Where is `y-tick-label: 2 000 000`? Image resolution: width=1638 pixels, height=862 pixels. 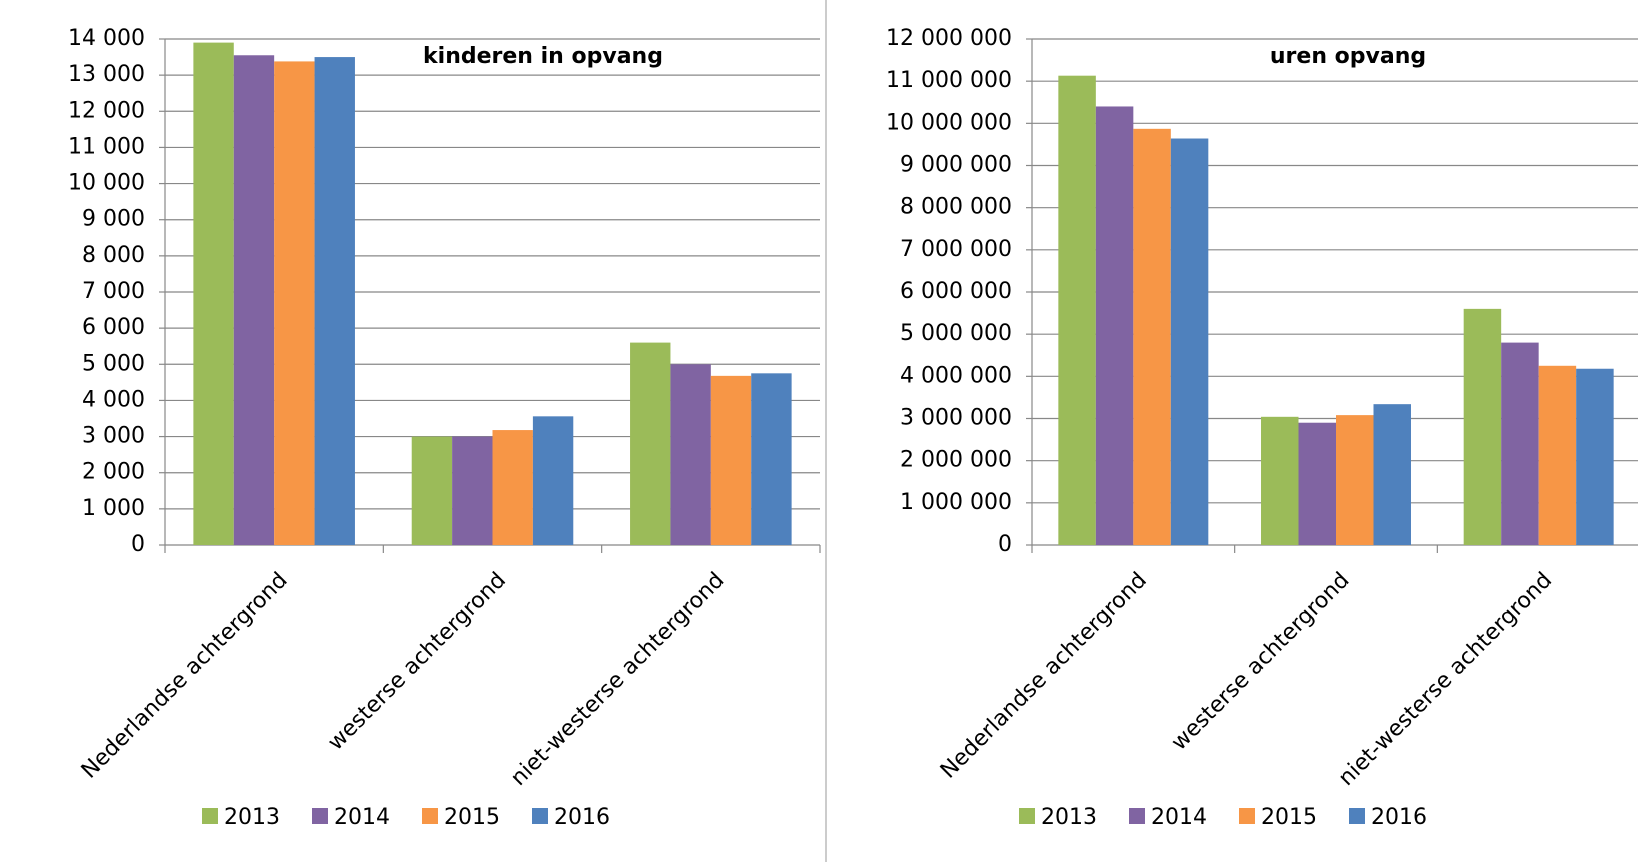 y-tick-label: 2 000 000 is located at coordinates (956, 460).